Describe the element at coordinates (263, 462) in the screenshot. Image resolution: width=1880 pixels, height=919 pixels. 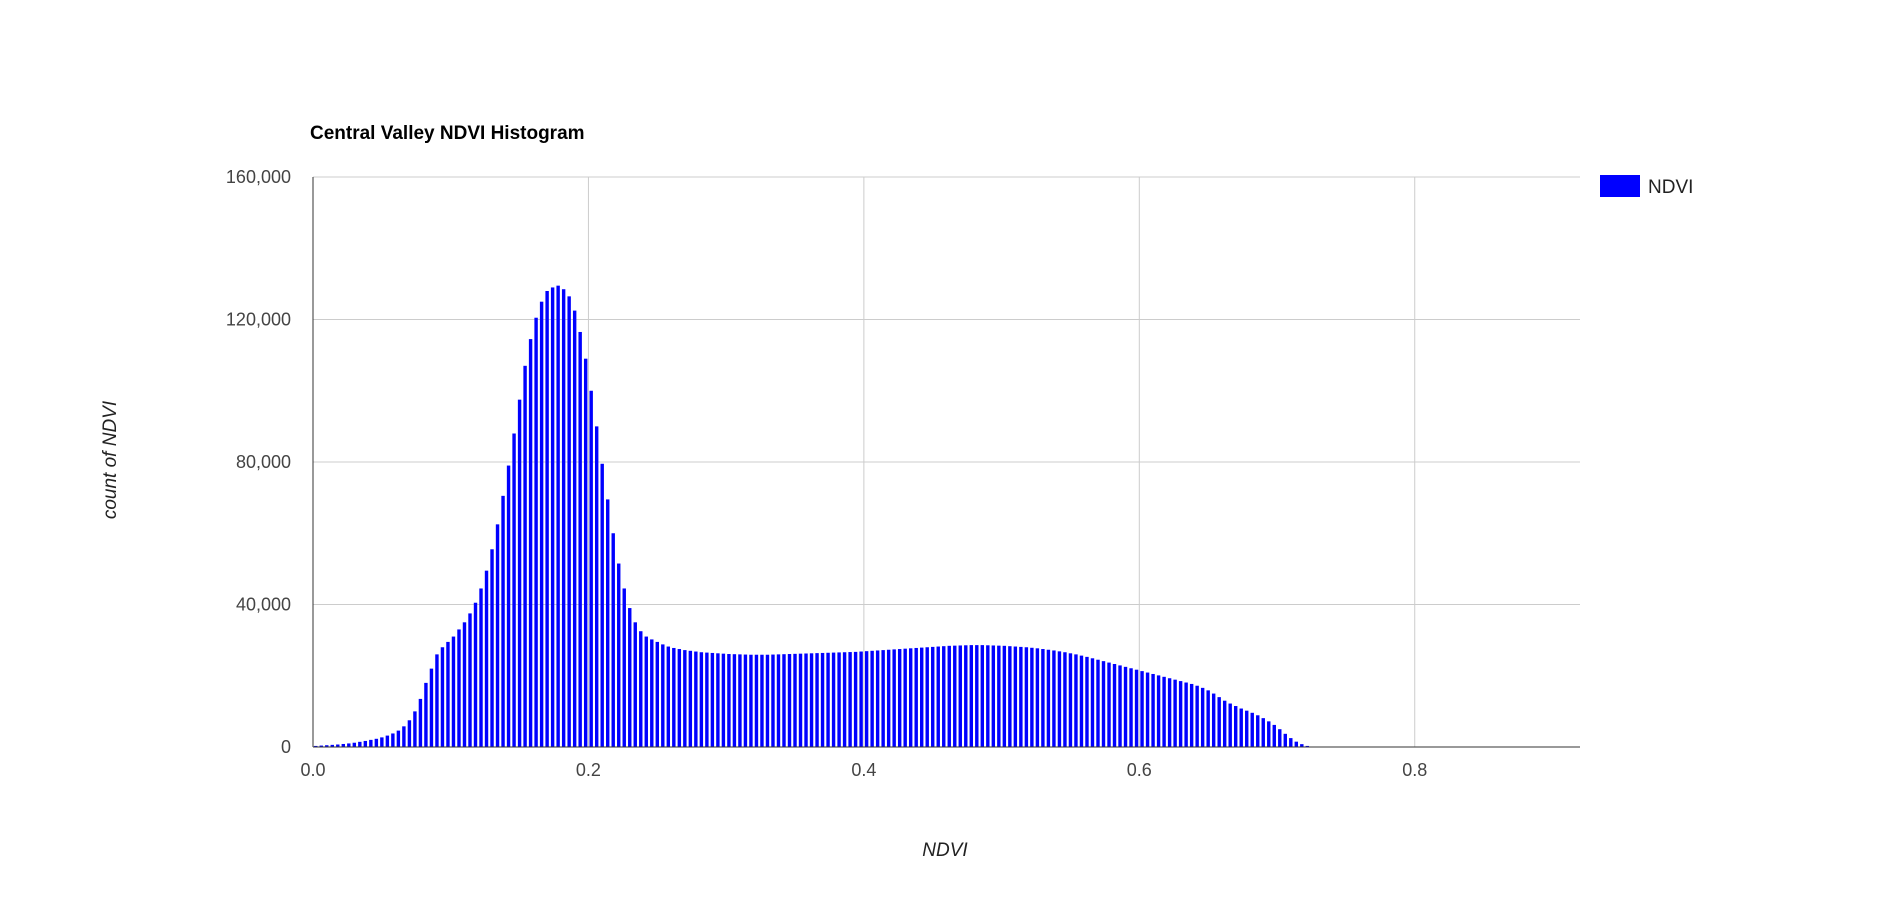
I see `y-tick-label: 80,000` at that location.